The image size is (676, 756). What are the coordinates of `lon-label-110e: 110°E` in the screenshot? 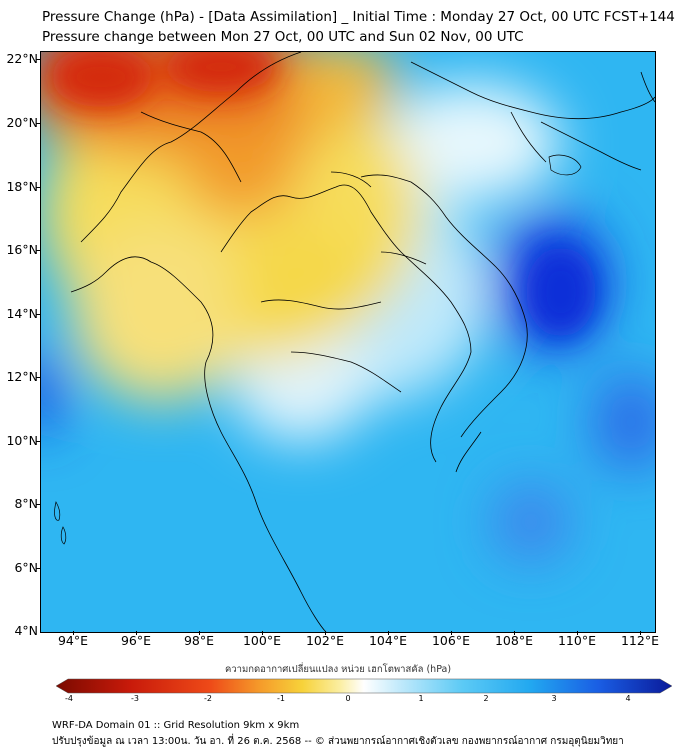 It's located at (576, 640).